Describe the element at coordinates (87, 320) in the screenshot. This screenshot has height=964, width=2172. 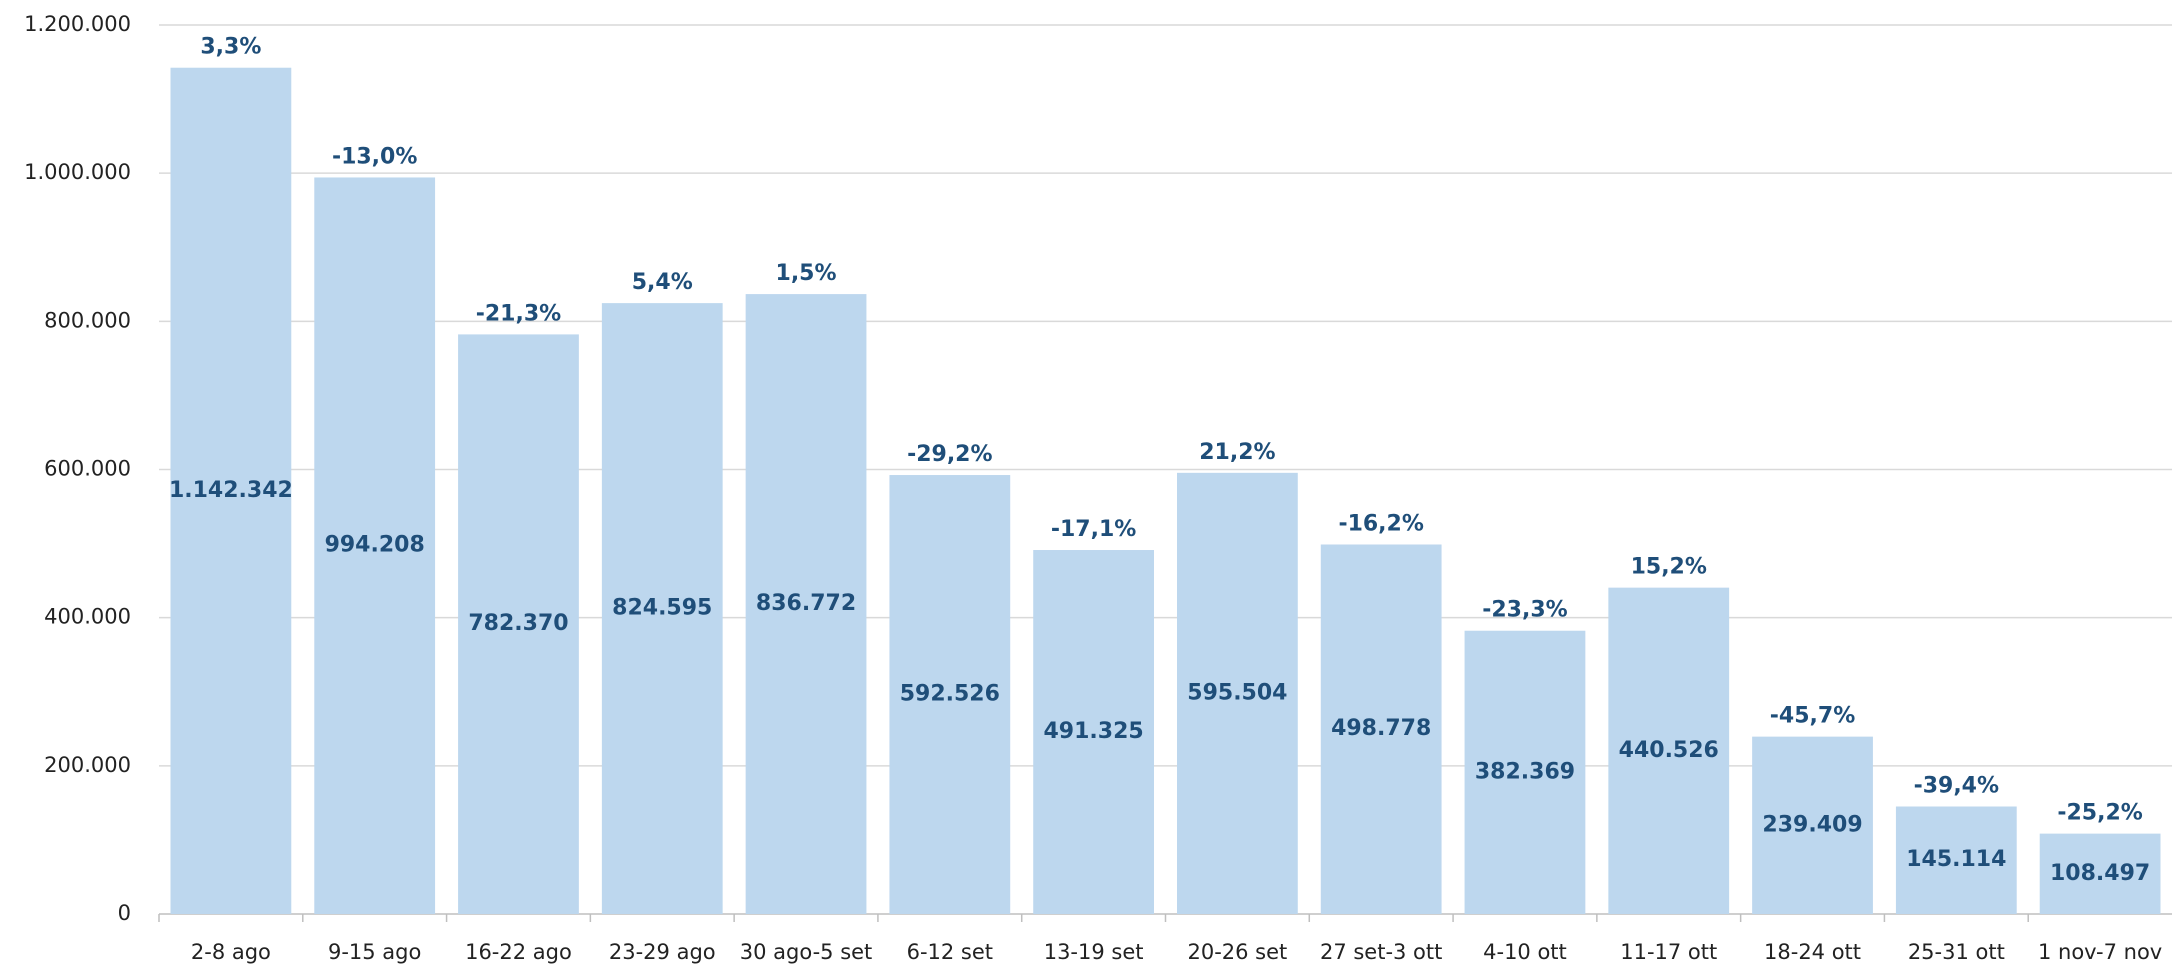
I see `y-tick-label: 800.000` at that location.